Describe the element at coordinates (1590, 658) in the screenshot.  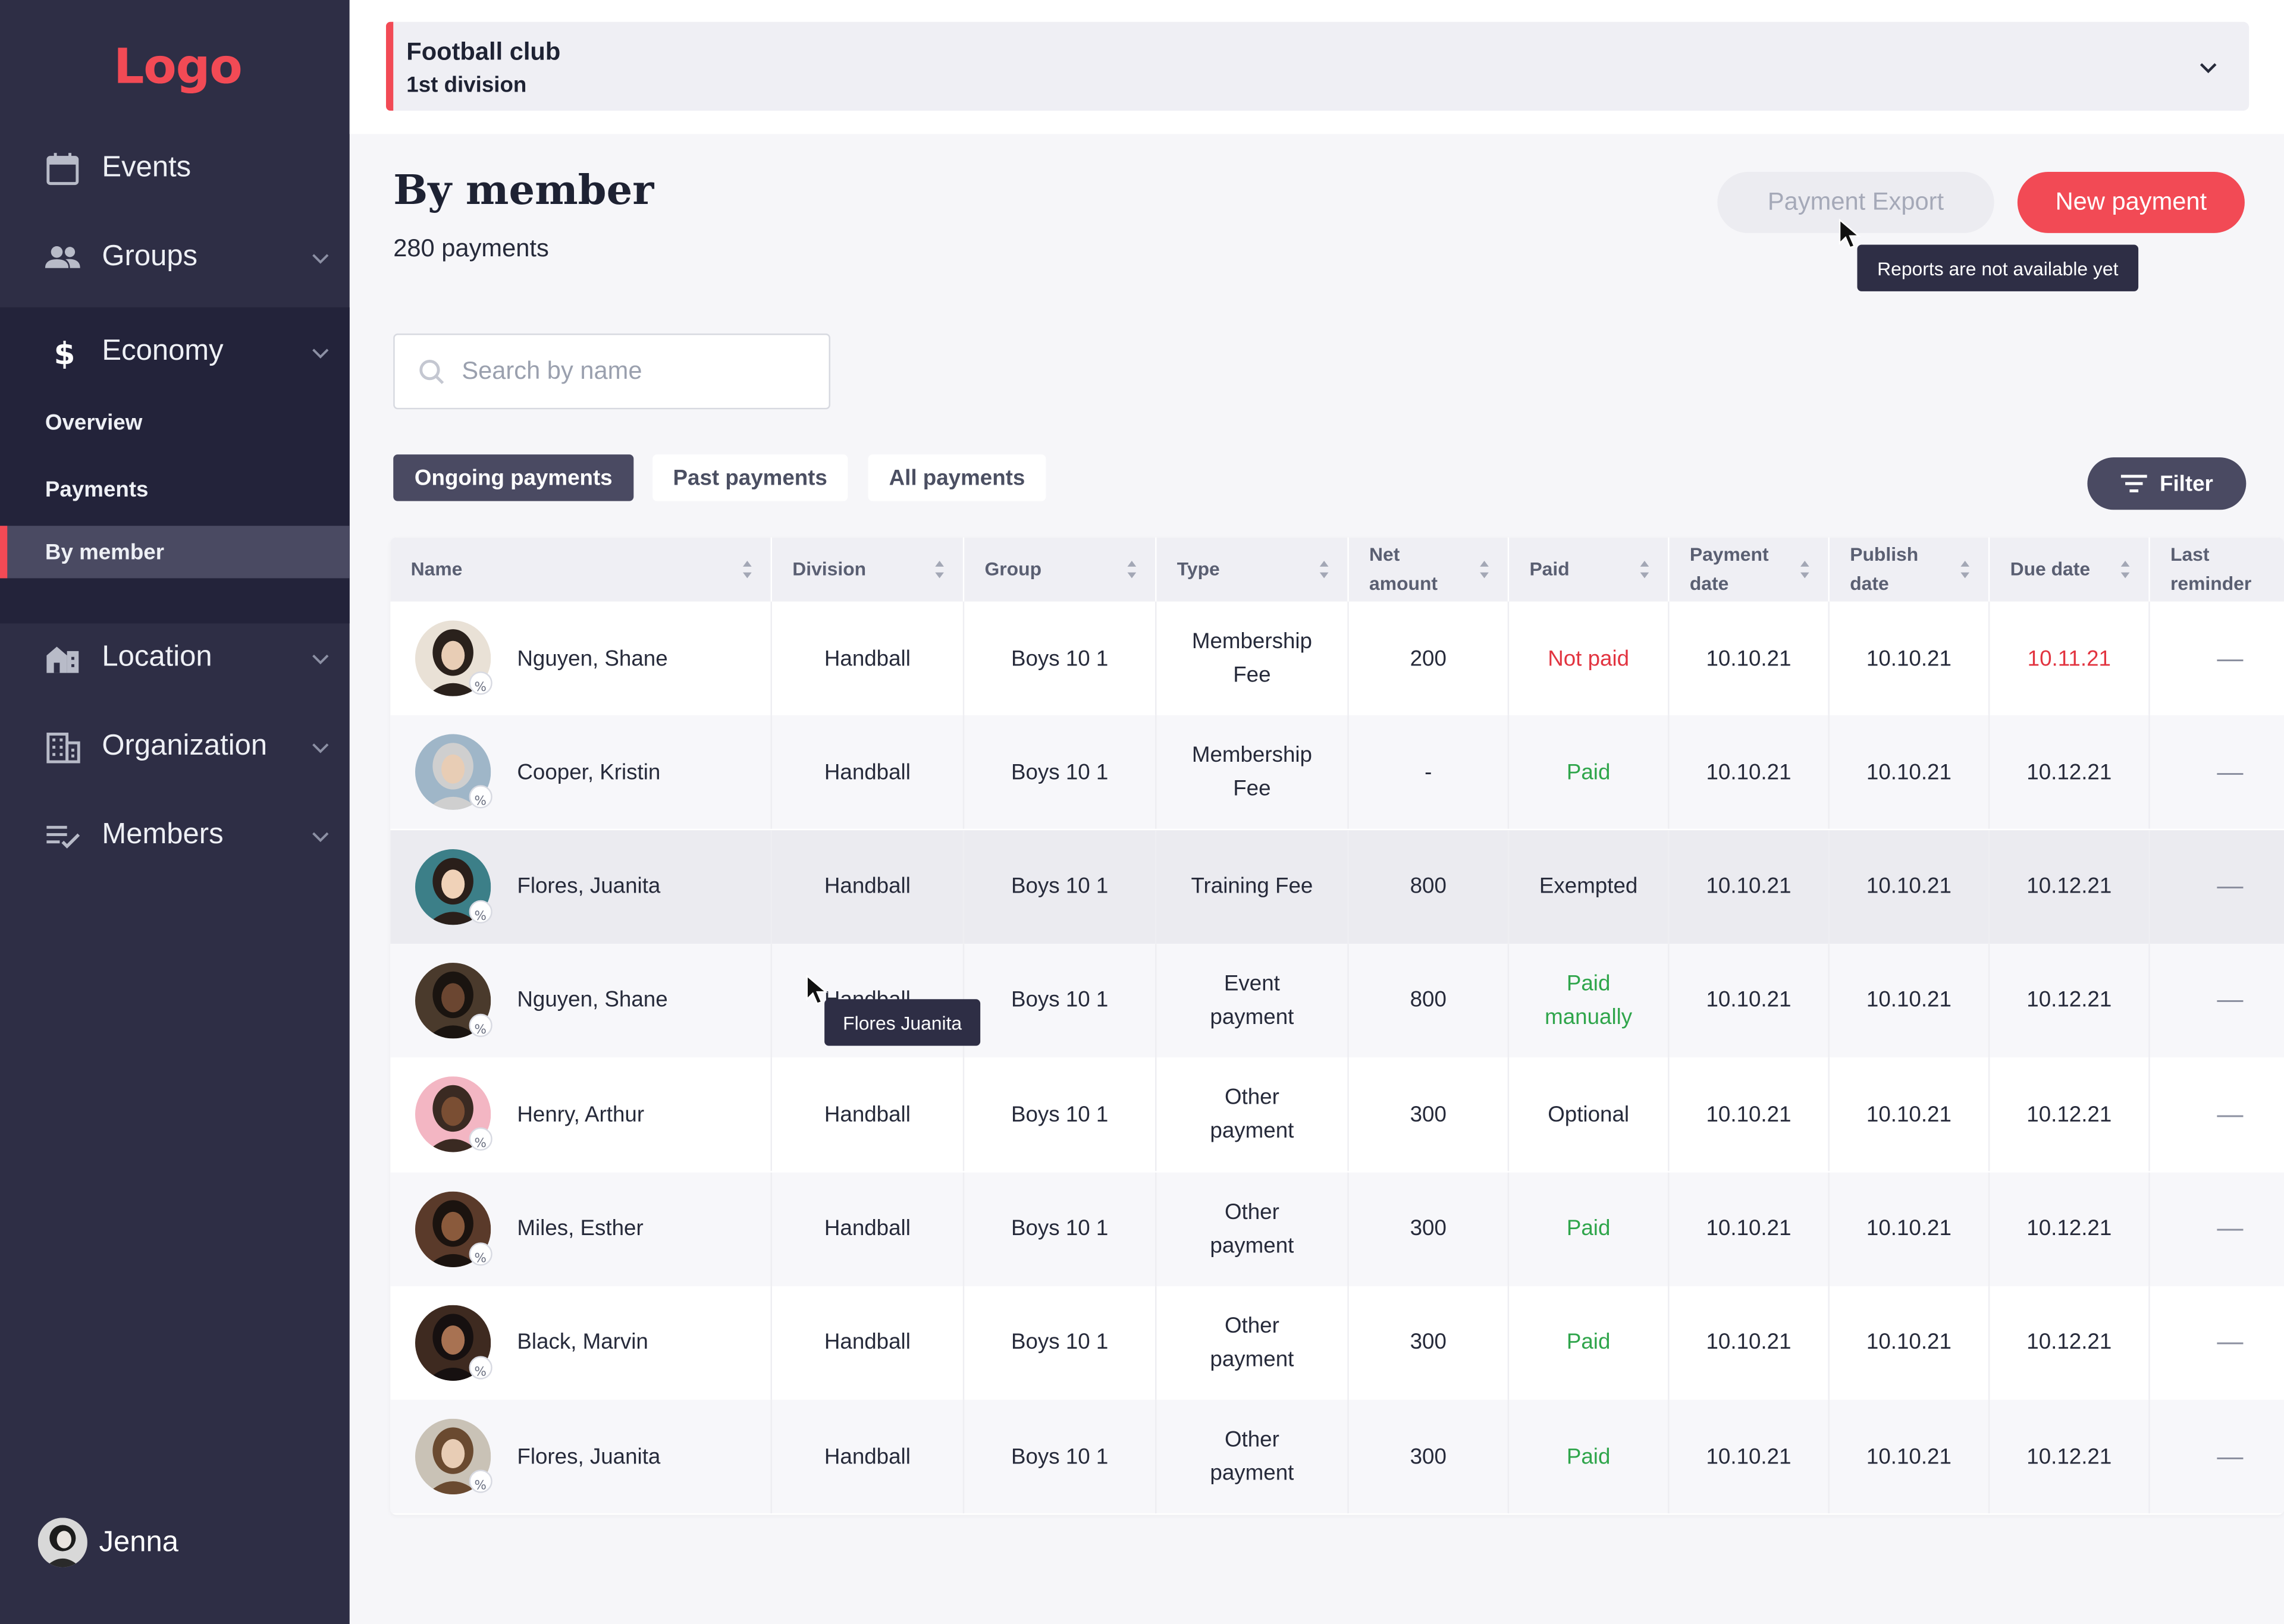
I see `cell-paid: Not paid` at that location.